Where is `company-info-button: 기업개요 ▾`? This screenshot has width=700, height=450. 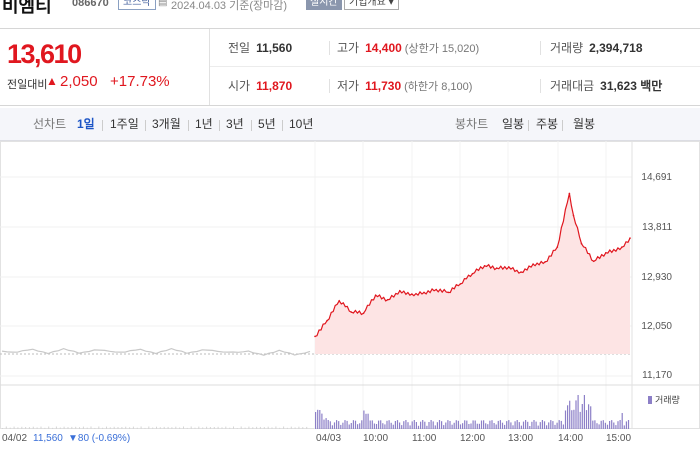
company-info-button: 기업개요 ▾ is located at coordinates (371, 5).